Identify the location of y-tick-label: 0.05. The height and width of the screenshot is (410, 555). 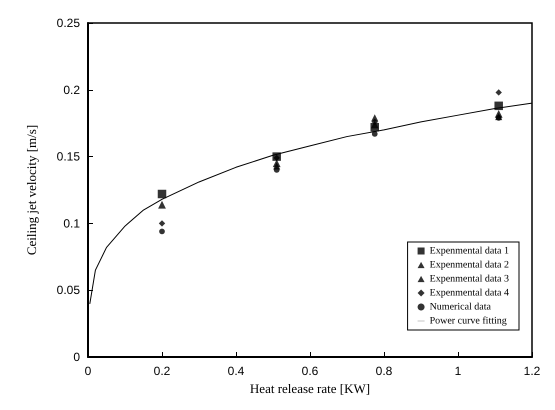
(68, 290).